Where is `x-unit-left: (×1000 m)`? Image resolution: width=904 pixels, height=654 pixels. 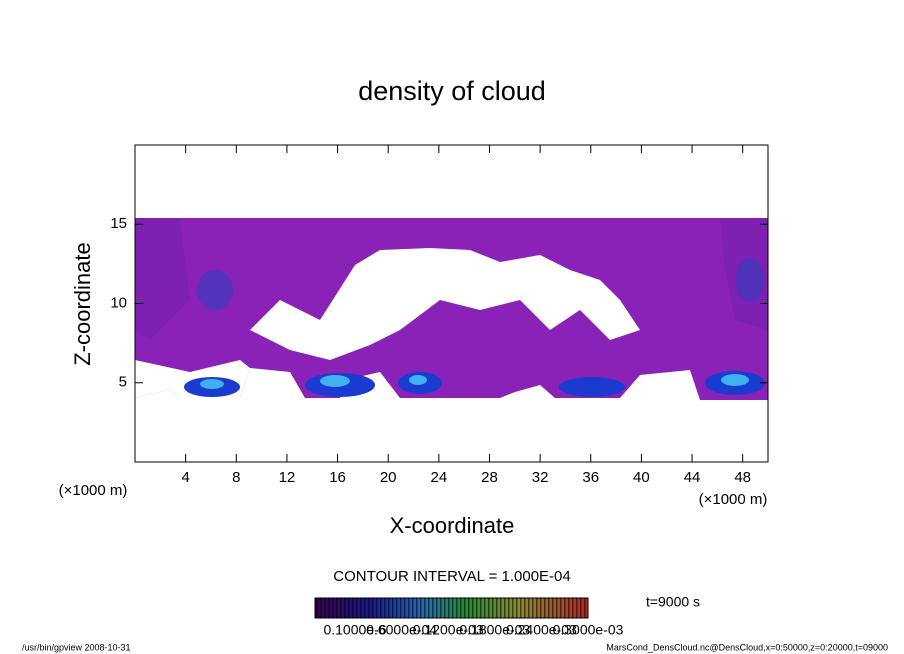
x-unit-left: (×1000 m) is located at coordinates (93, 490).